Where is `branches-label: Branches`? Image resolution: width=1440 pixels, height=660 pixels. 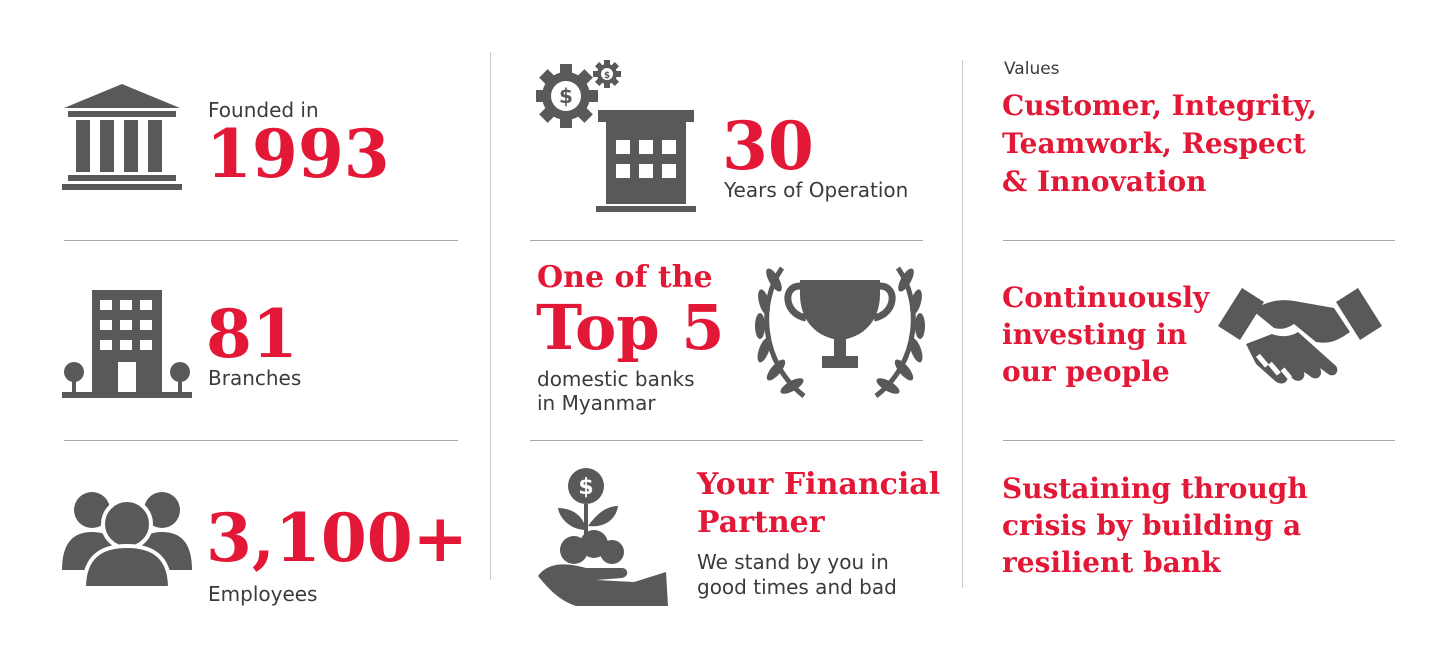
branches-label: Branches is located at coordinates (255, 378).